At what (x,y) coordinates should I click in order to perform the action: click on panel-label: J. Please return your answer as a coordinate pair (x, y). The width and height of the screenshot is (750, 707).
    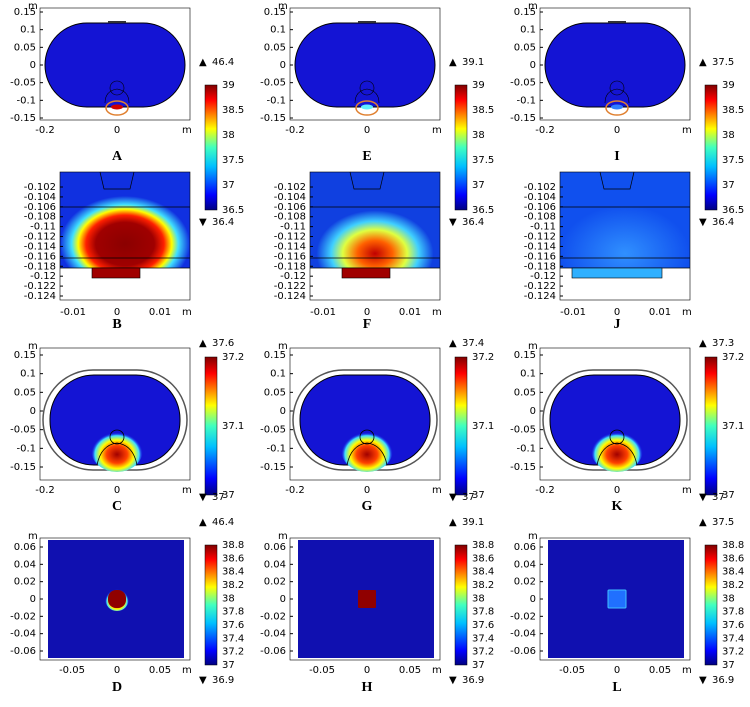
    Looking at the image, I should click on (617, 324).